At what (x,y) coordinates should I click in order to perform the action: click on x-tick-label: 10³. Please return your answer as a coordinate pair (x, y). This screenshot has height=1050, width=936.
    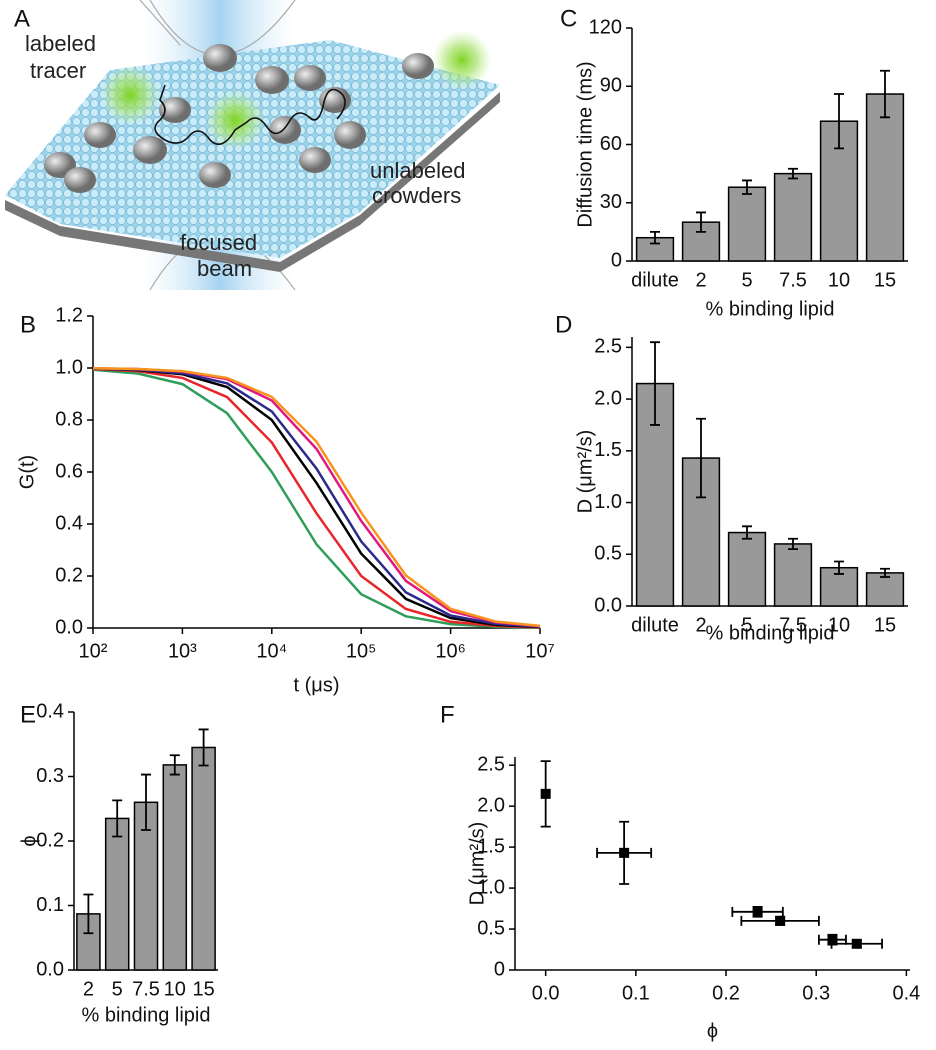
    Looking at the image, I should click on (182, 651).